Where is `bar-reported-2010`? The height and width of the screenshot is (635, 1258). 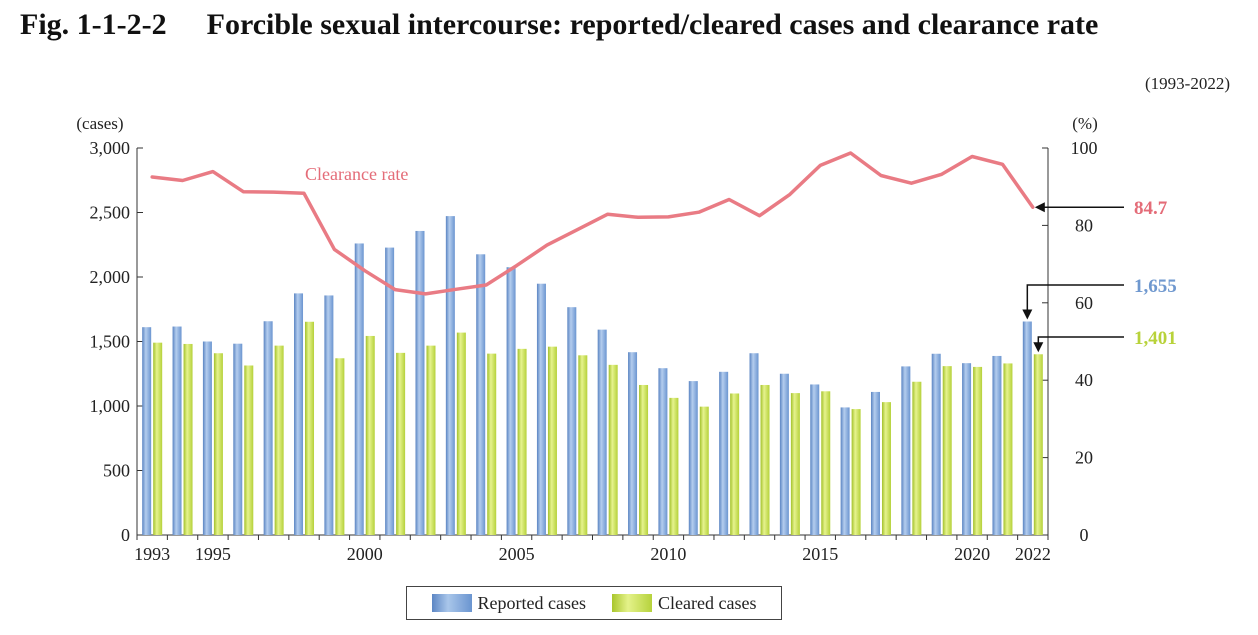
bar-reported-2010 is located at coordinates (663, 451).